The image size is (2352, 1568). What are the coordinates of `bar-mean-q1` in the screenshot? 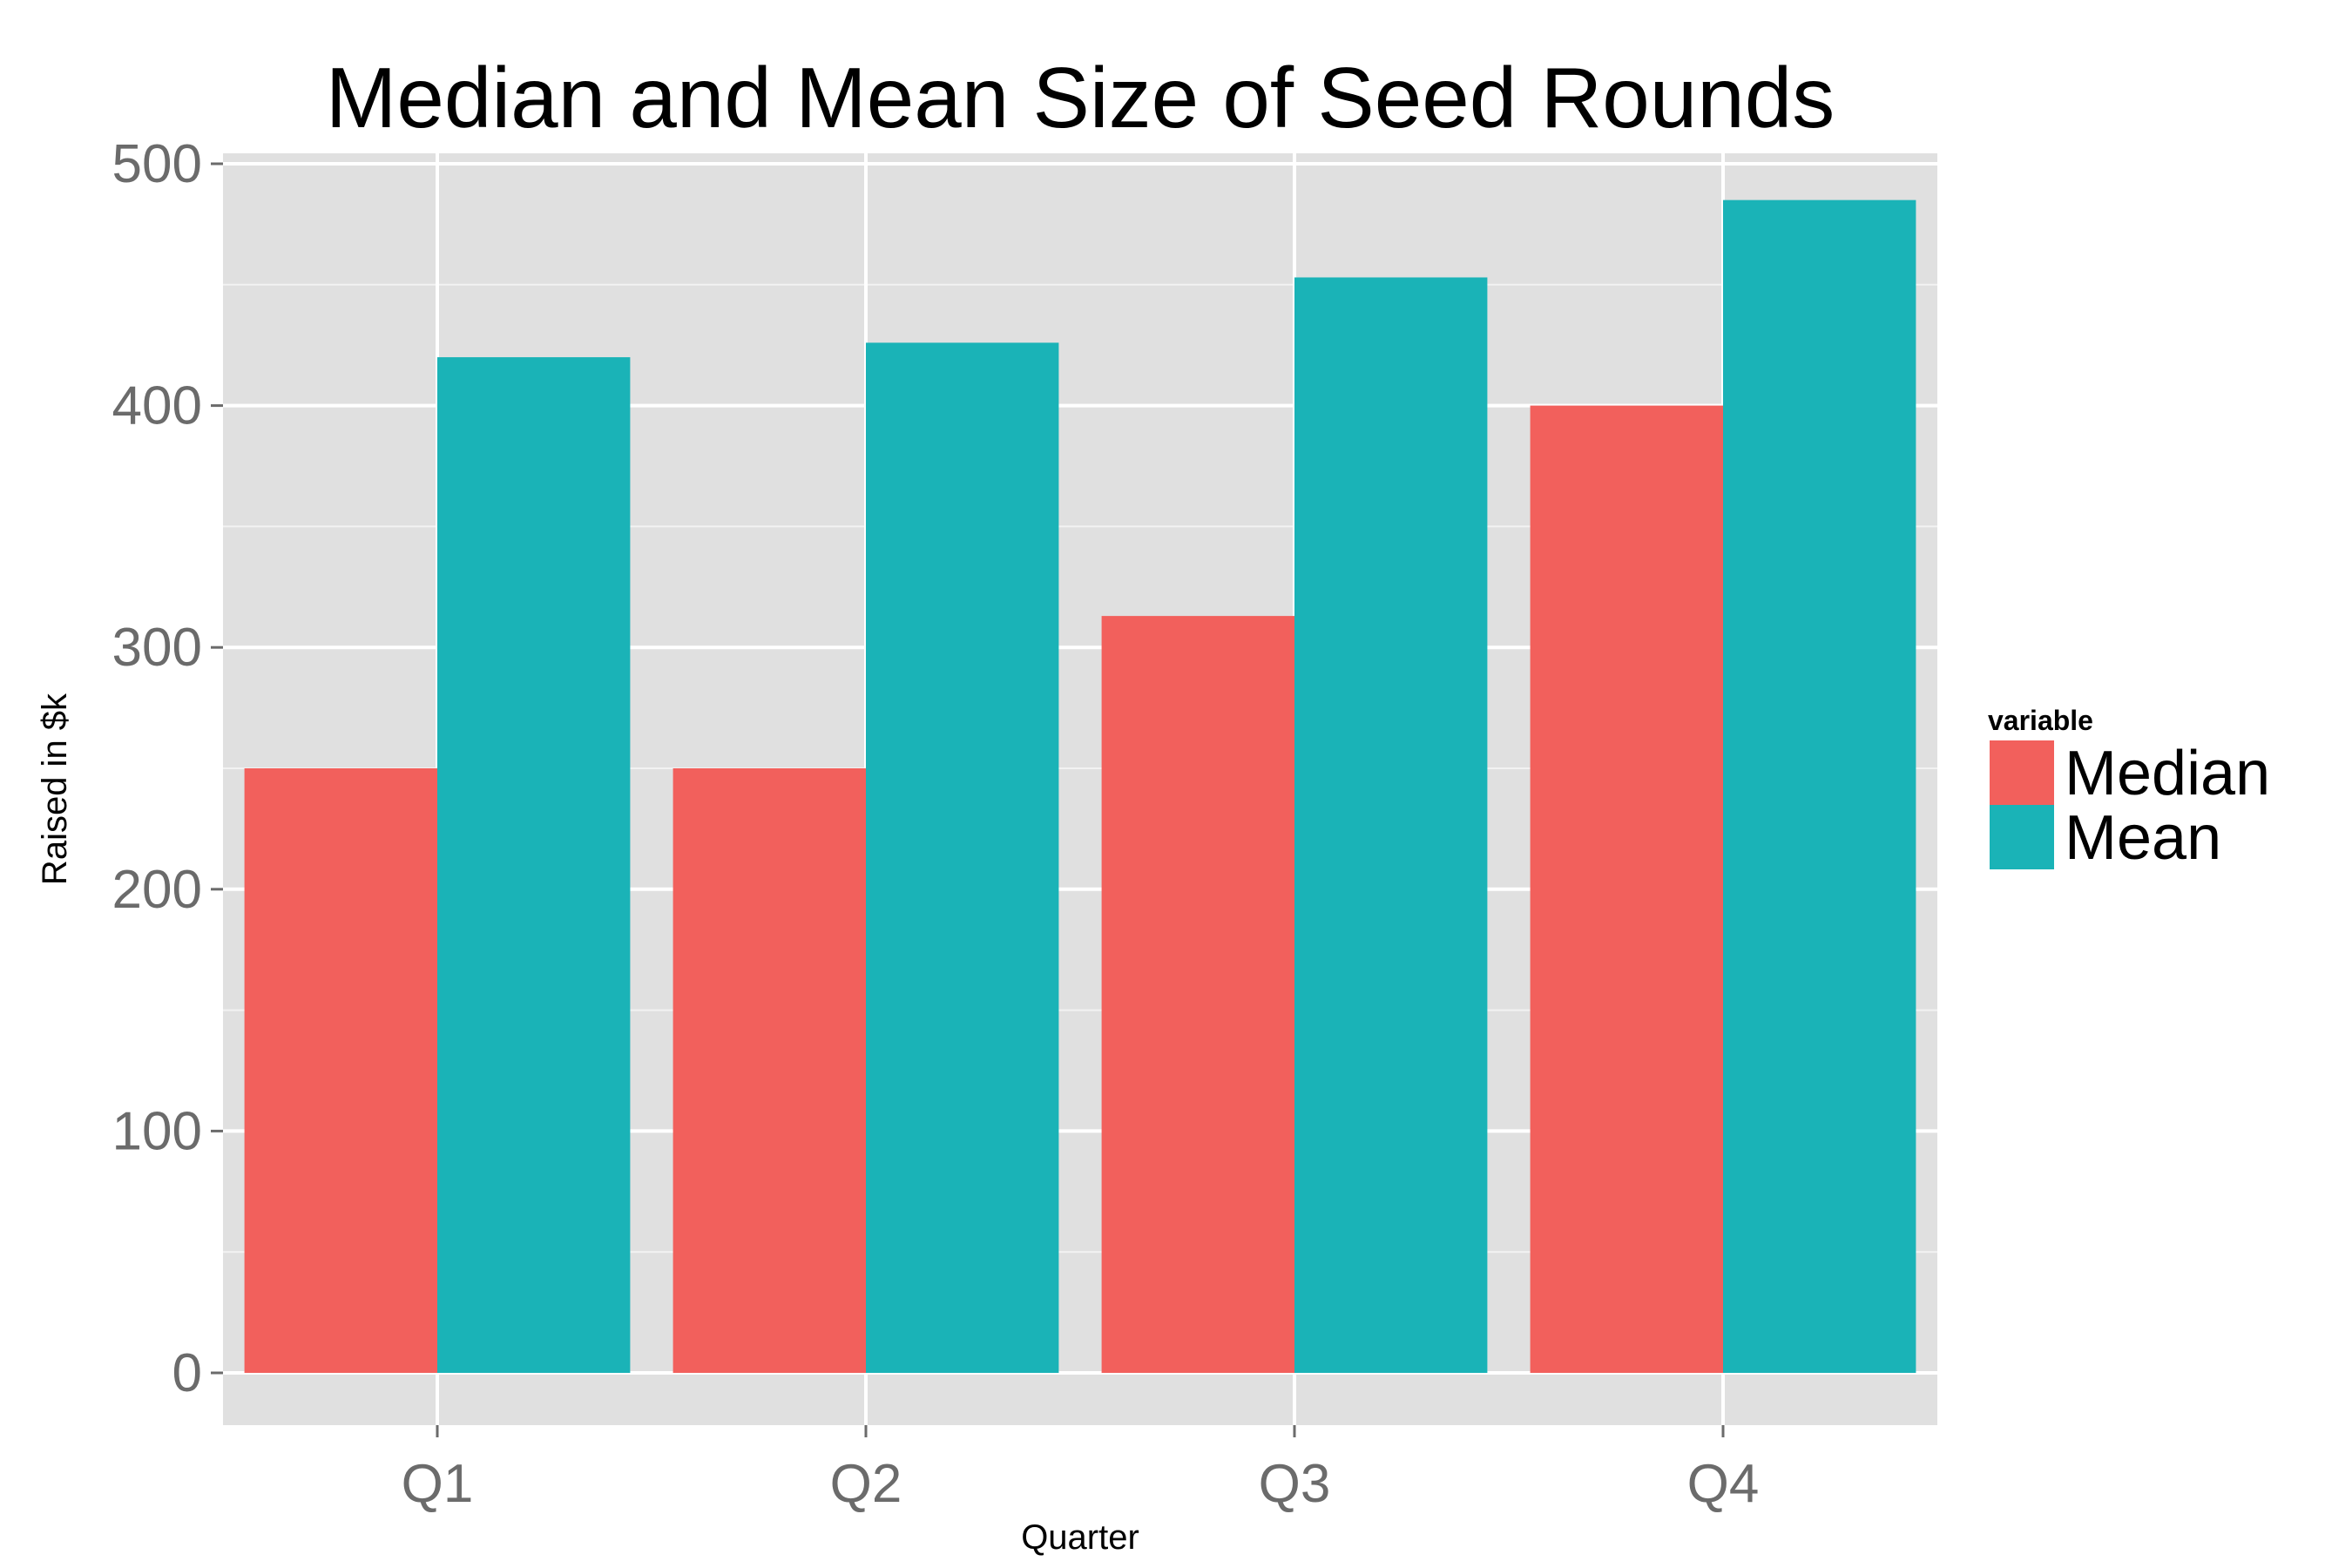 It's located at (534, 865).